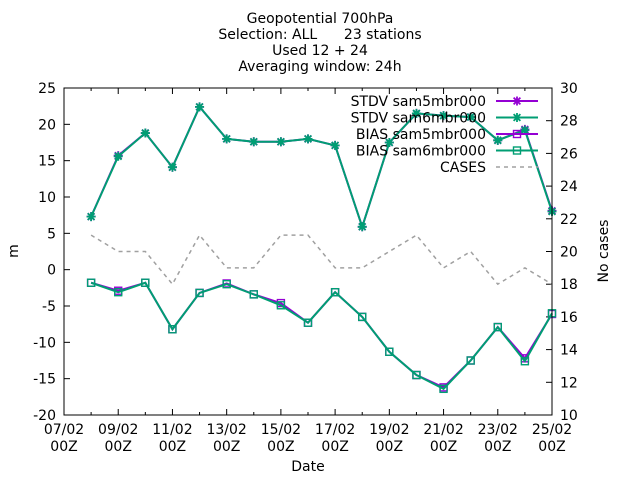  What do you see at coordinates (569, 154) in the screenshot?
I see `y2-tick-label: 26` at bounding box center [569, 154].